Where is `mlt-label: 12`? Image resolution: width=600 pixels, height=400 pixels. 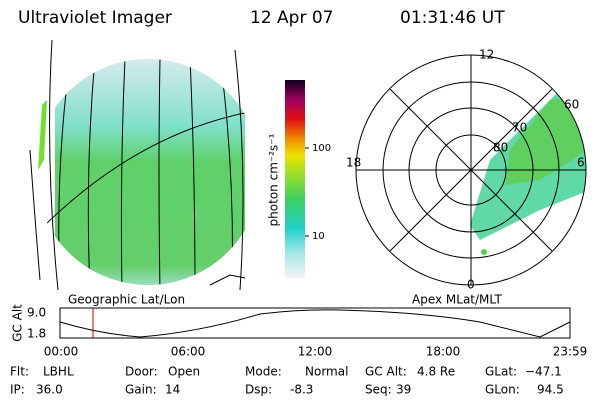
mlt-label: 12 is located at coordinates (486, 55).